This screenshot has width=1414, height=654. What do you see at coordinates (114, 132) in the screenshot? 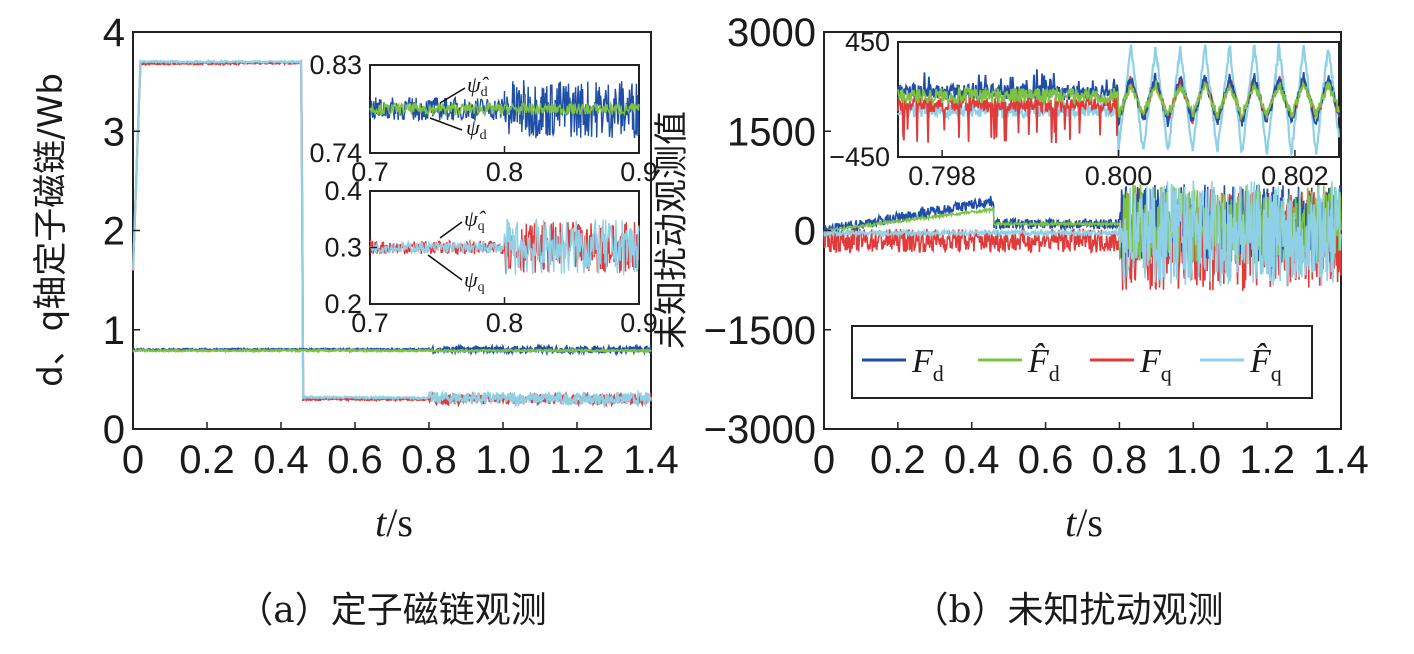
I see `y-tick-label: 3` at bounding box center [114, 132].